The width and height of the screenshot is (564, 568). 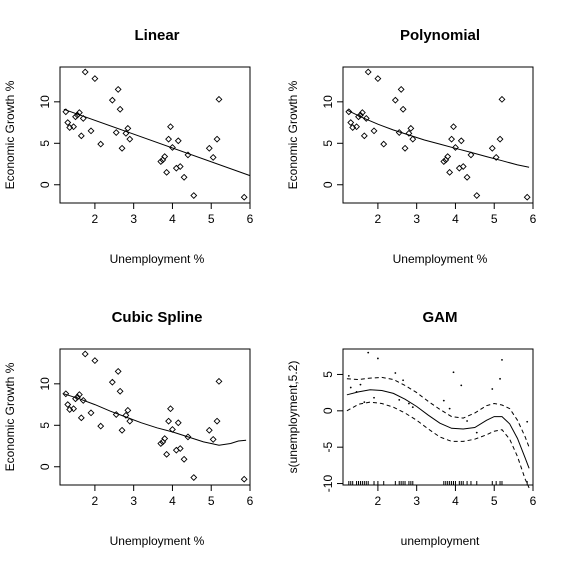 What do you see at coordinates (156, 35) in the screenshot?
I see `chart-title: Linear` at bounding box center [156, 35].